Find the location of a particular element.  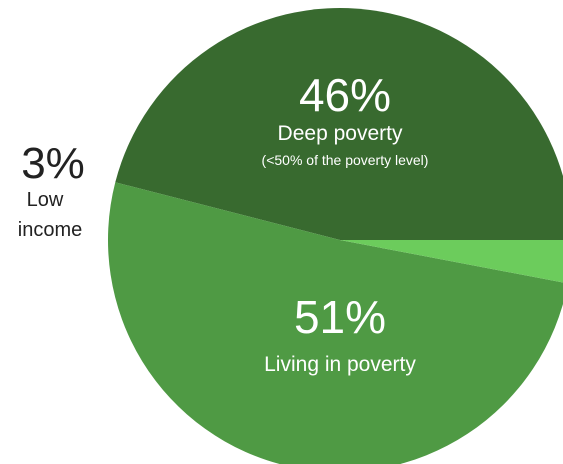

percent-label-low-income: 3% is located at coordinates (53, 163).